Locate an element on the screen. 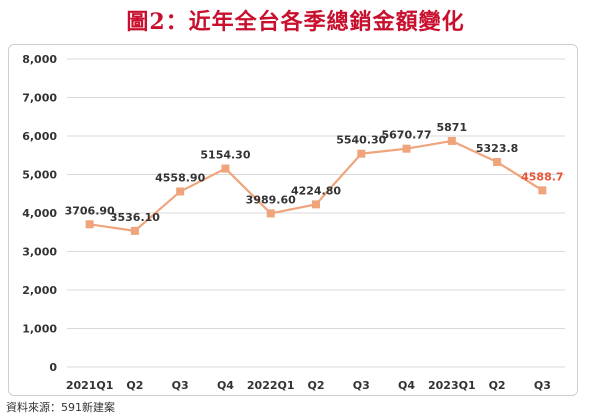 This screenshot has height=417, width=591. source-note: 資料來源：591新建案 is located at coordinates (60, 407).